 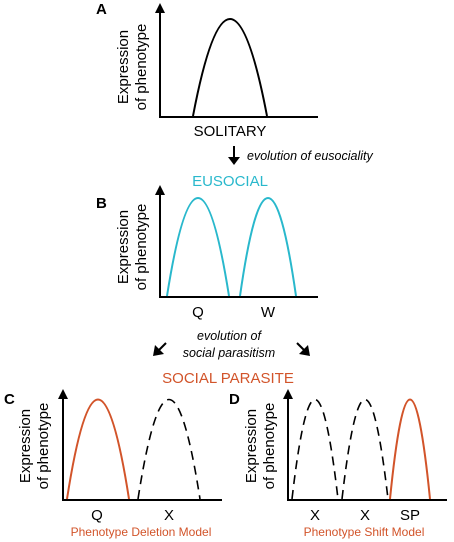 What do you see at coordinates (43, 446) in the screenshot?
I see `panel-c-ylabel-line2: of phenotype` at bounding box center [43, 446].